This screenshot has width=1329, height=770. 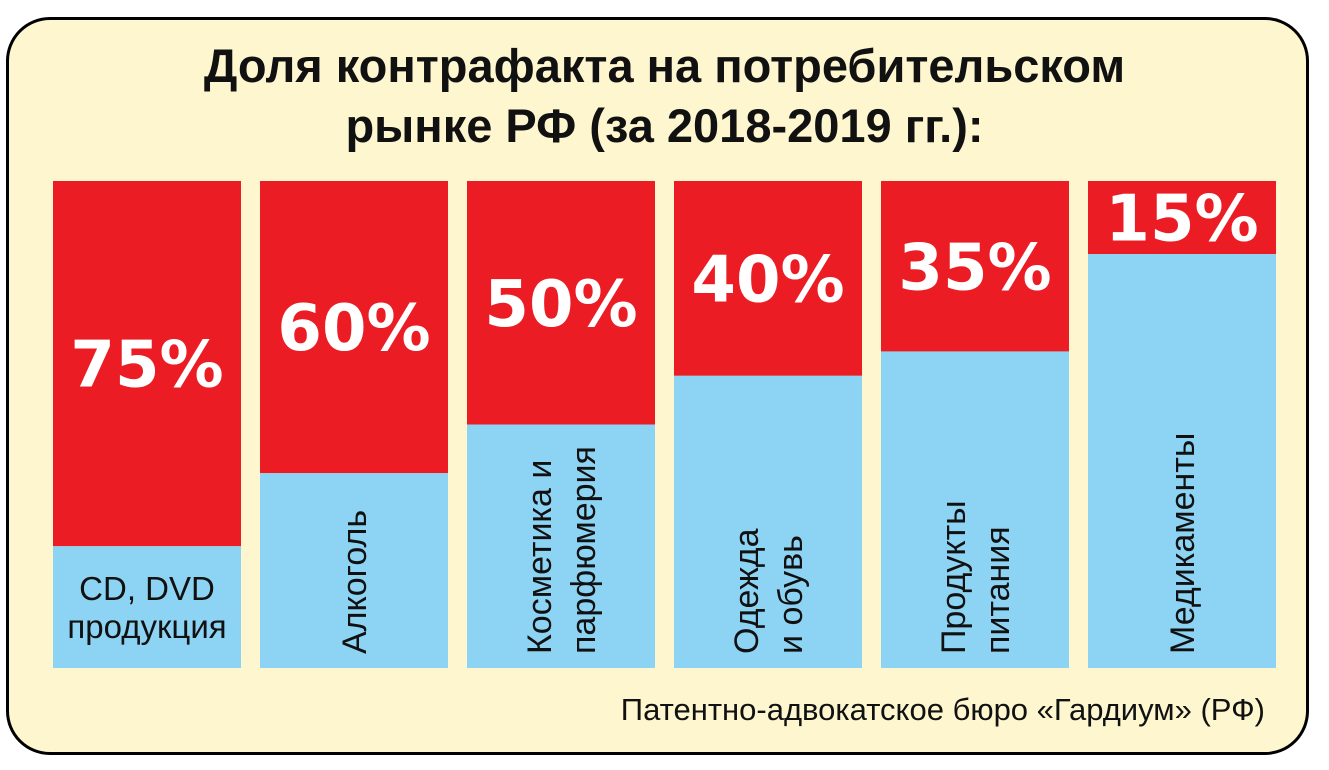 I want to click on bar-value-label: 15%, so click(x=1181, y=220).